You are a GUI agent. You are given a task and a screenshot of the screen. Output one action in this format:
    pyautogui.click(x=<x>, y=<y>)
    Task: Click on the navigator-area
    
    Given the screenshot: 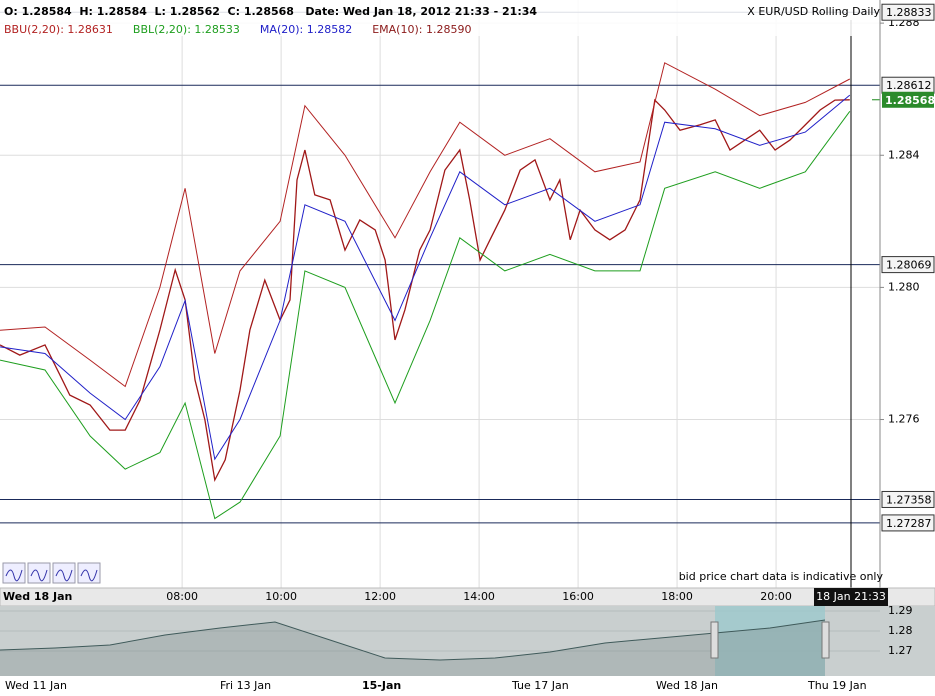 What is the action you would take?
    pyautogui.click(x=412, y=648)
    